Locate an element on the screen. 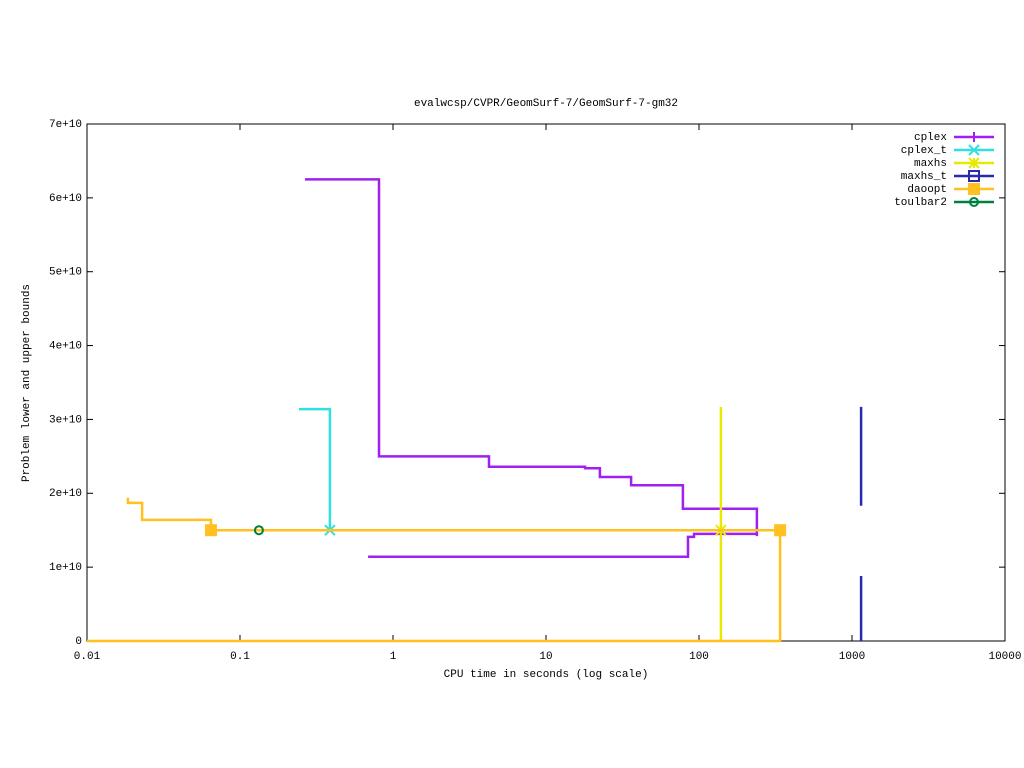 The height and width of the screenshot is (768, 1024). y-axis-label: Problem lower and upper bounds is located at coordinates (27, 383).